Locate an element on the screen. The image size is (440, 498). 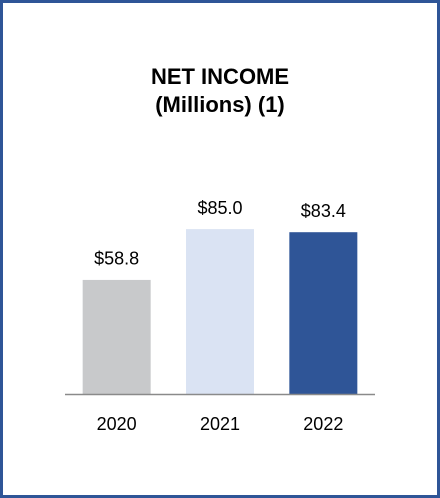
value-label: $85.0 is located at coordinates (219, 208).